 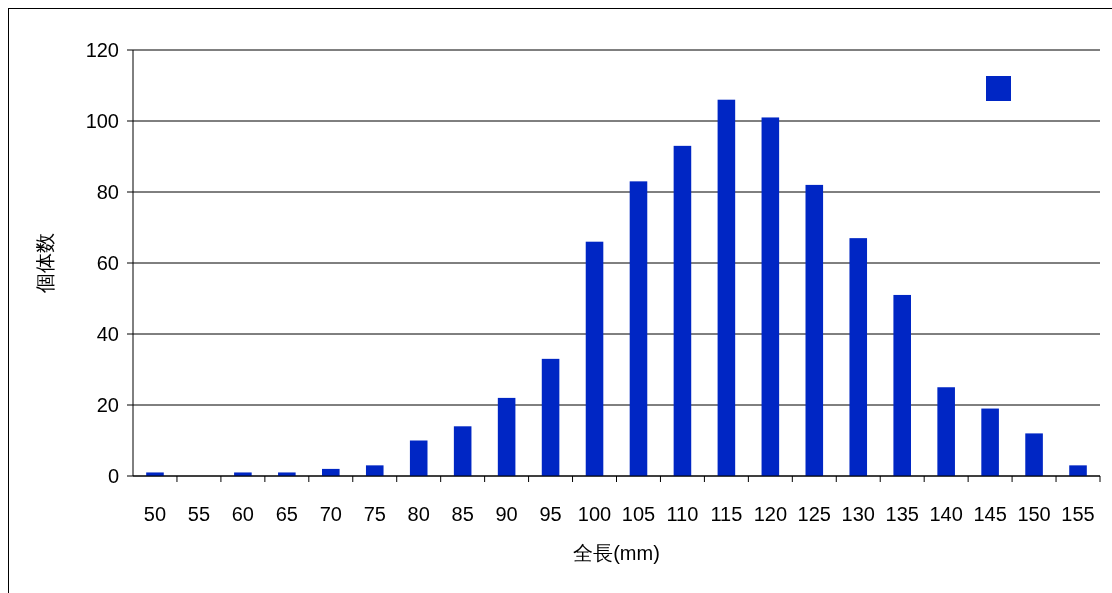 I want to click on x-tick-label: 105, so click(x=638, y=514).